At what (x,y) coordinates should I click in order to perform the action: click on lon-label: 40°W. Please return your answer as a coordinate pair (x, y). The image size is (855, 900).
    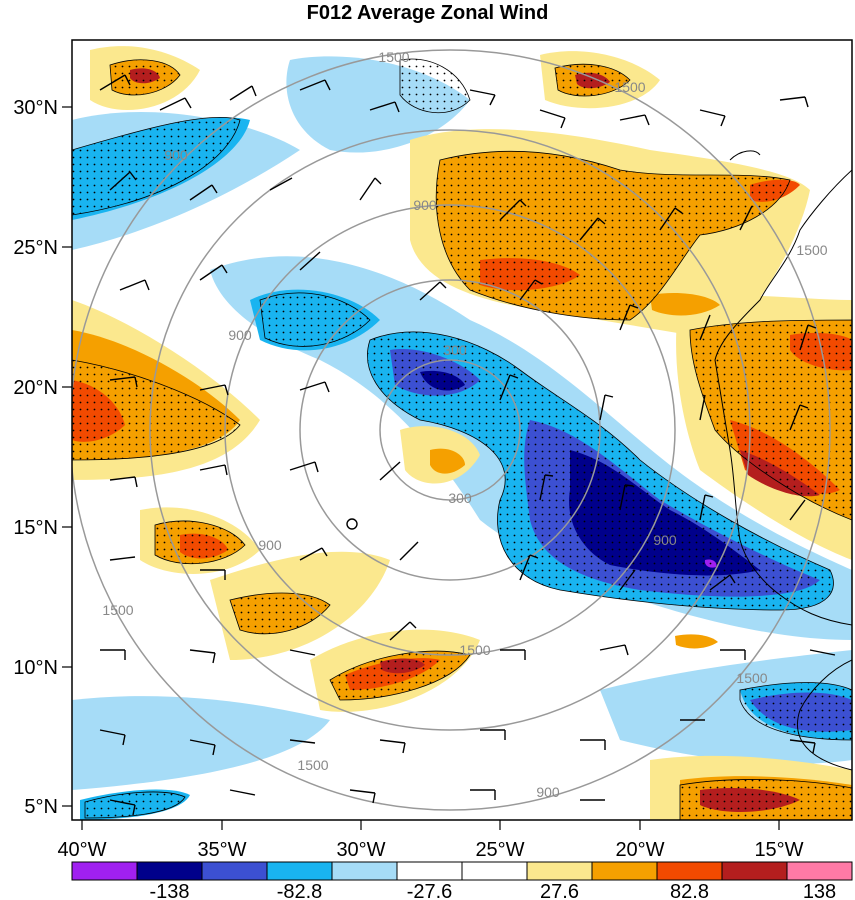
    Looking at the image, I should click on (81, 850).